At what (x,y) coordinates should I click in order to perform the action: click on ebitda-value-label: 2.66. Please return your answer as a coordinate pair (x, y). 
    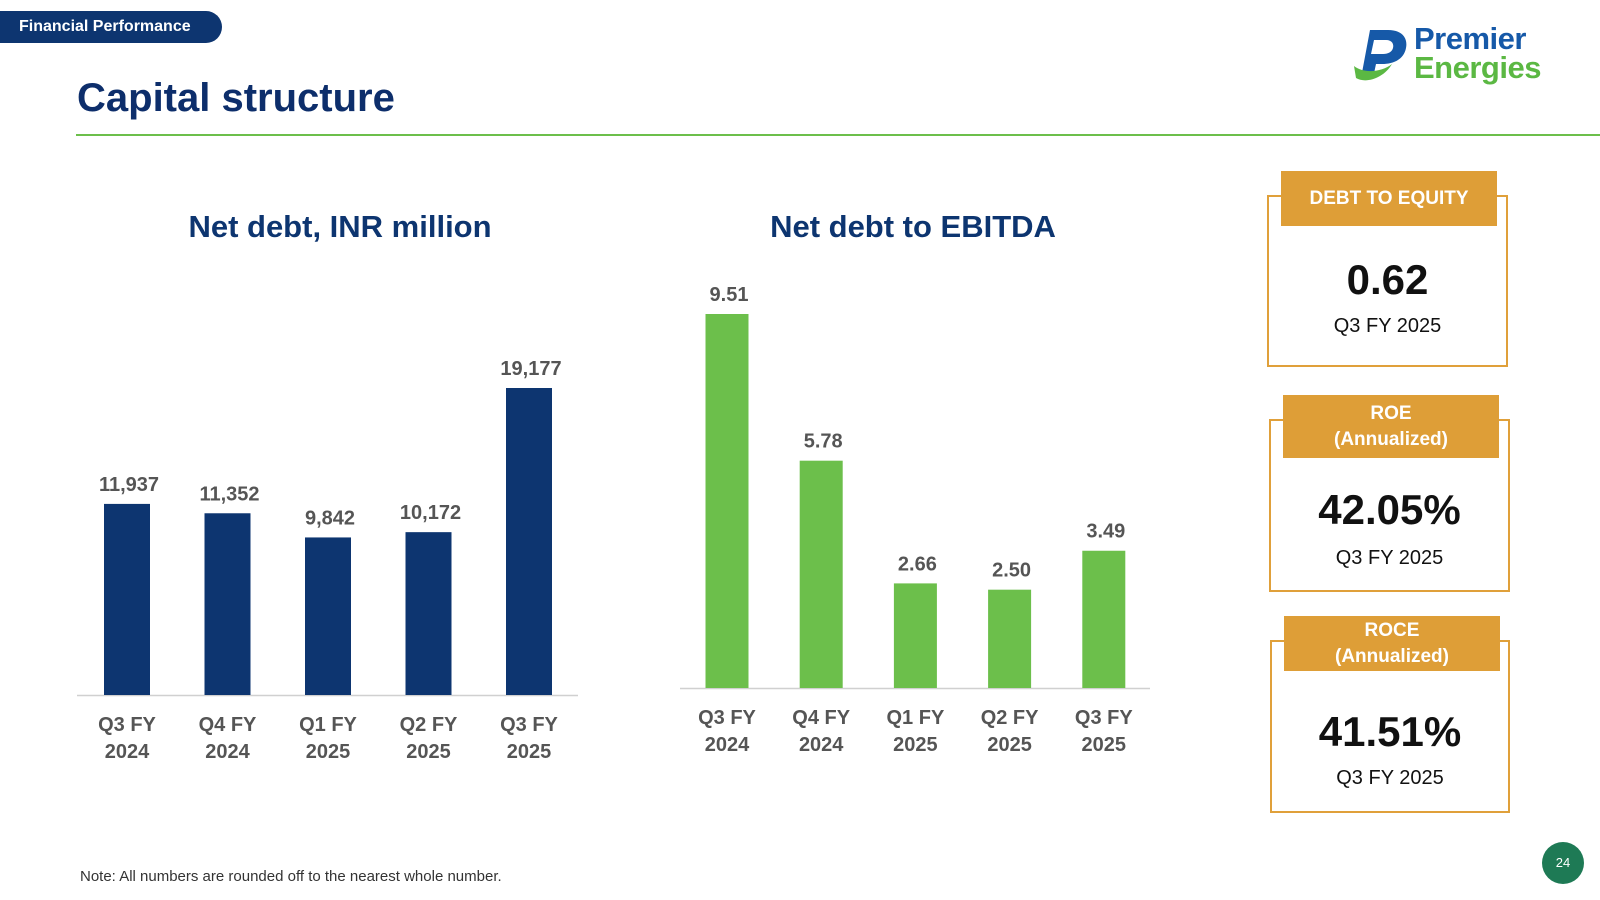
    Looking at the image, I should click on (917, 564).